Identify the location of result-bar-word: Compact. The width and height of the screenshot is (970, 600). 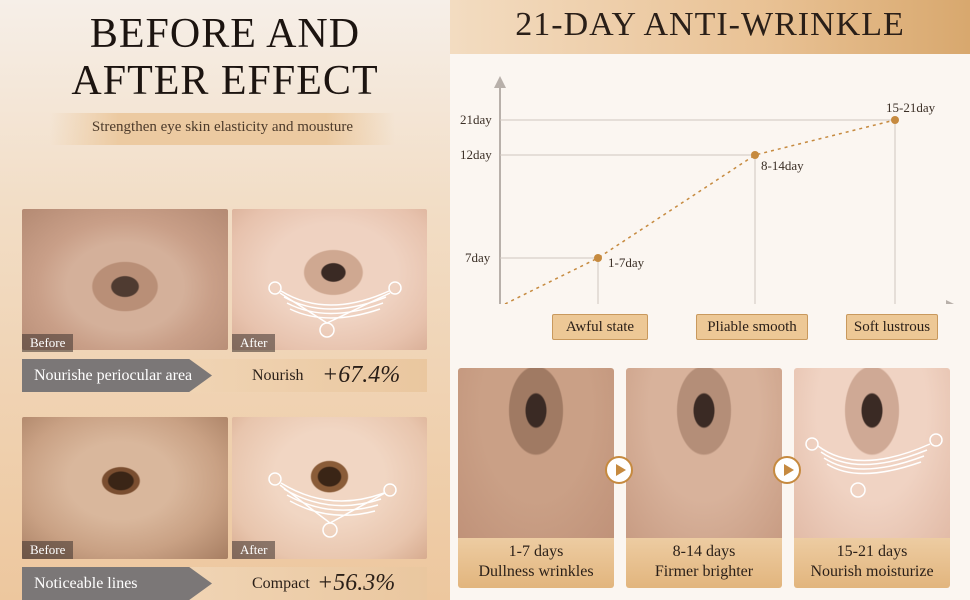
(281, 583).